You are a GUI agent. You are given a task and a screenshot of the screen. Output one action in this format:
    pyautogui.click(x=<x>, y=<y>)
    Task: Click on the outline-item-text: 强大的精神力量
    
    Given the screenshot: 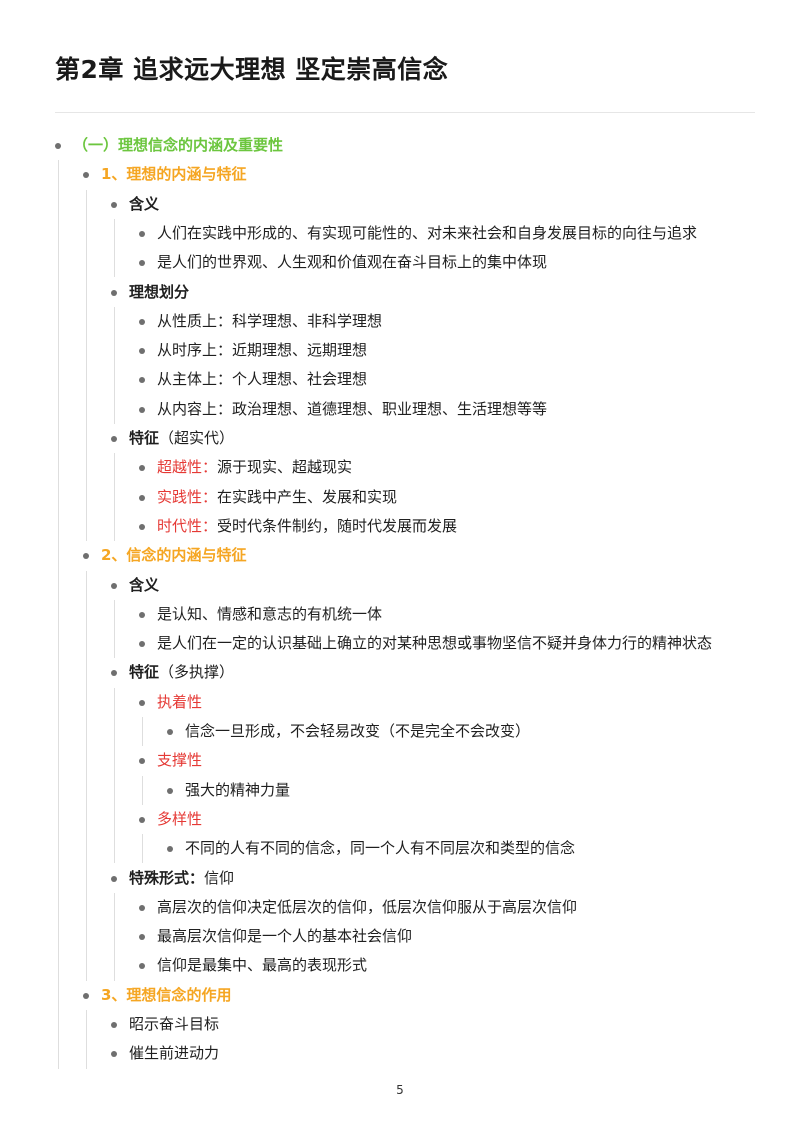 What is the action you would take?
    pyautogui.click(x=237, y=790)
    